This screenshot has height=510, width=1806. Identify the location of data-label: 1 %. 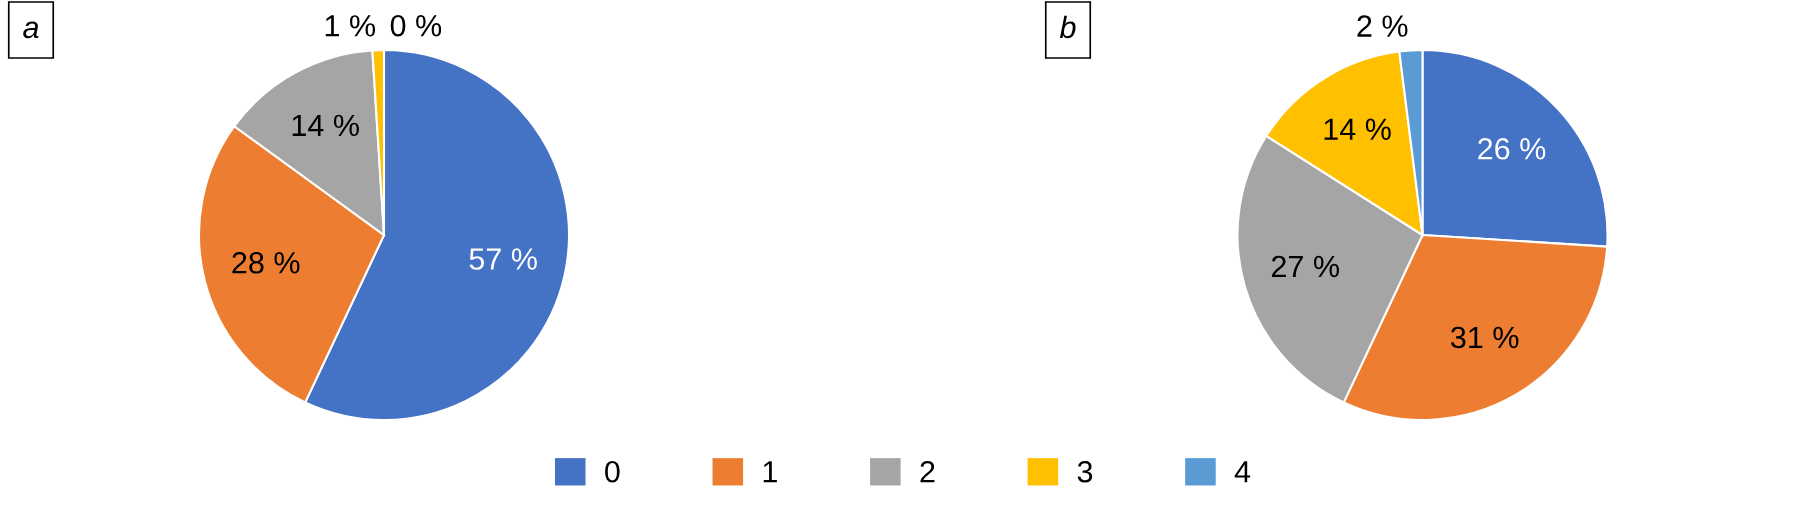
(350, 26).